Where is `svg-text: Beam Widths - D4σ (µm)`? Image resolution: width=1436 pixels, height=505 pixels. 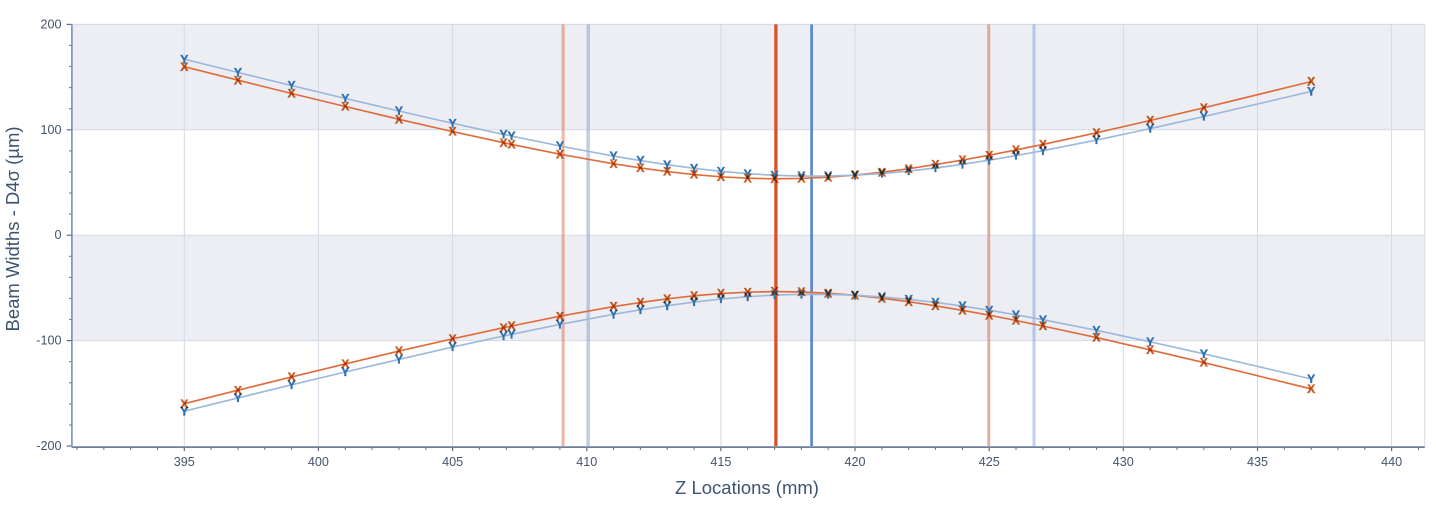
svg-text: Beam Widths - D4σ (µm) is located at coordinates (12, 228).